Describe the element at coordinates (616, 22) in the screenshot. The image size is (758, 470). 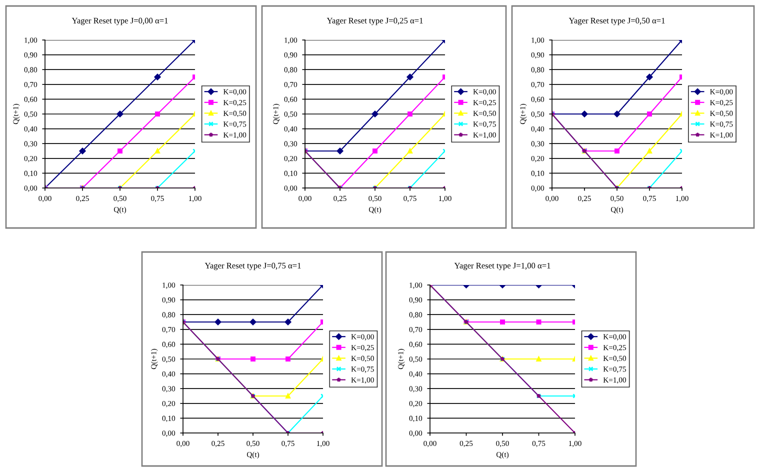
I see `chart-title: Yager Reset type J=0,50 α=1` at that location.